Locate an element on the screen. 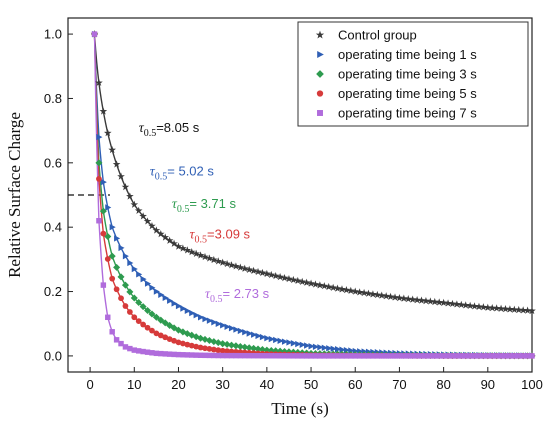 The image size is (550, 448). tau-annotation-3: τ0.5=3.09 s is located at coordinates (220, 235).